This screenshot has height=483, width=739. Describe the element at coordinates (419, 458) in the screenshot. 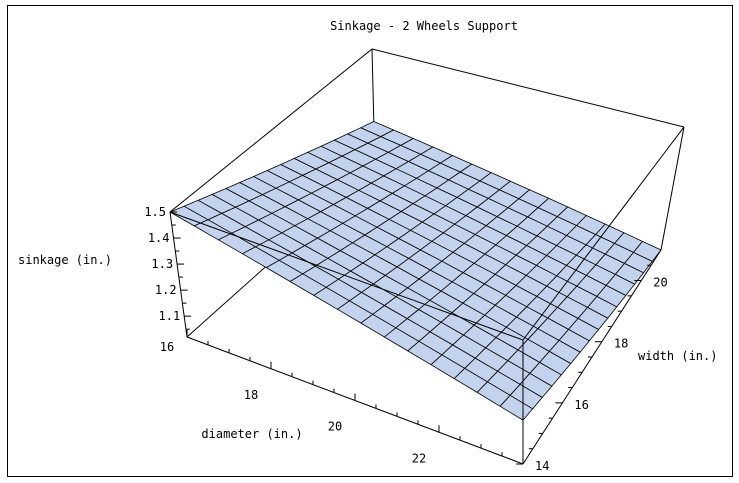

I see `x-tick-label: 22` at that location.